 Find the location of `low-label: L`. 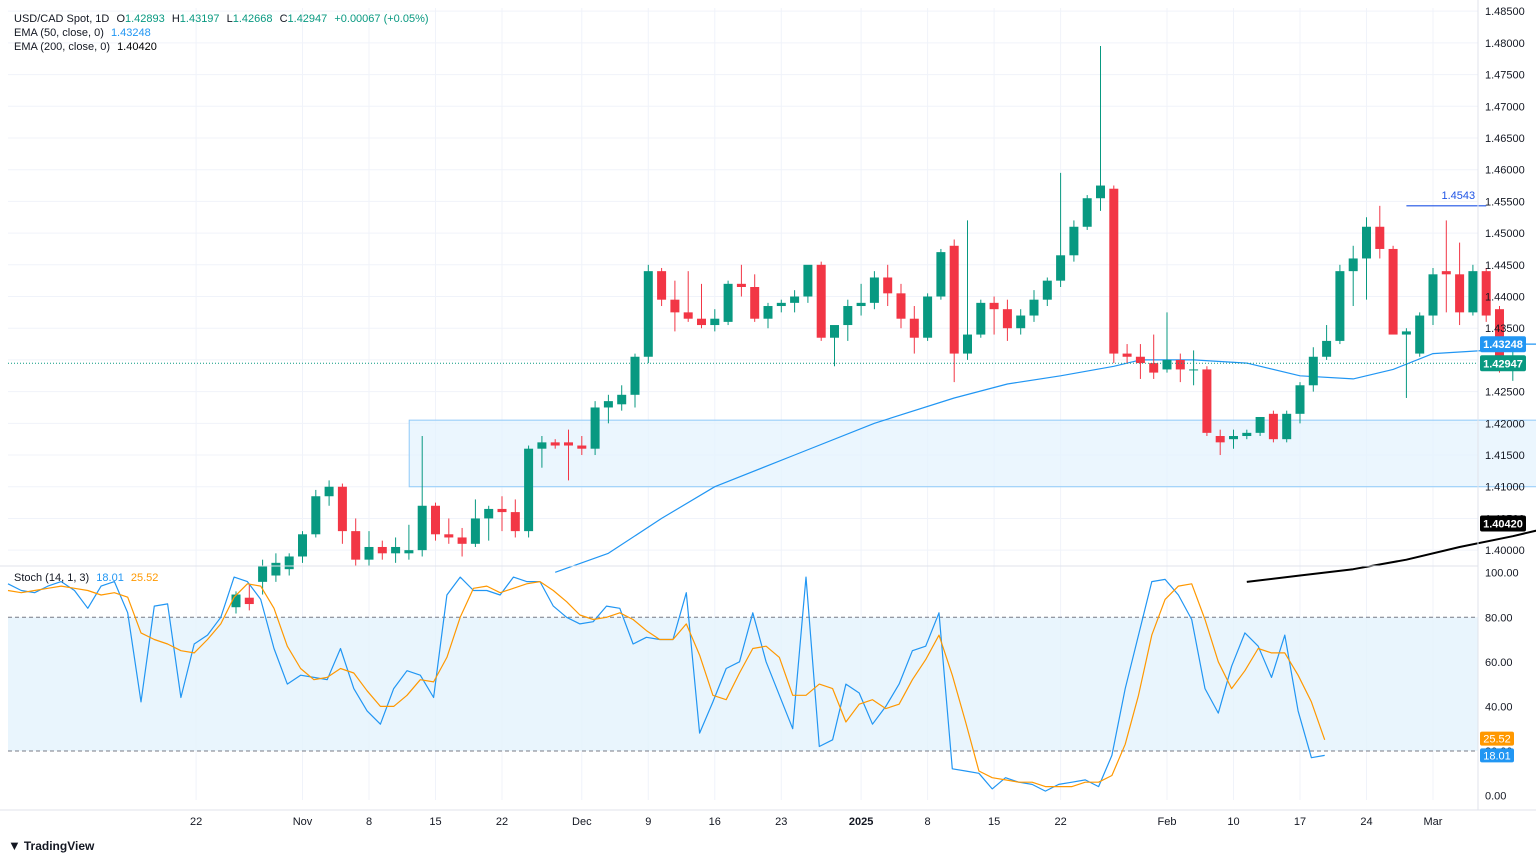

low-label: L is located at coordinates (229, 19).